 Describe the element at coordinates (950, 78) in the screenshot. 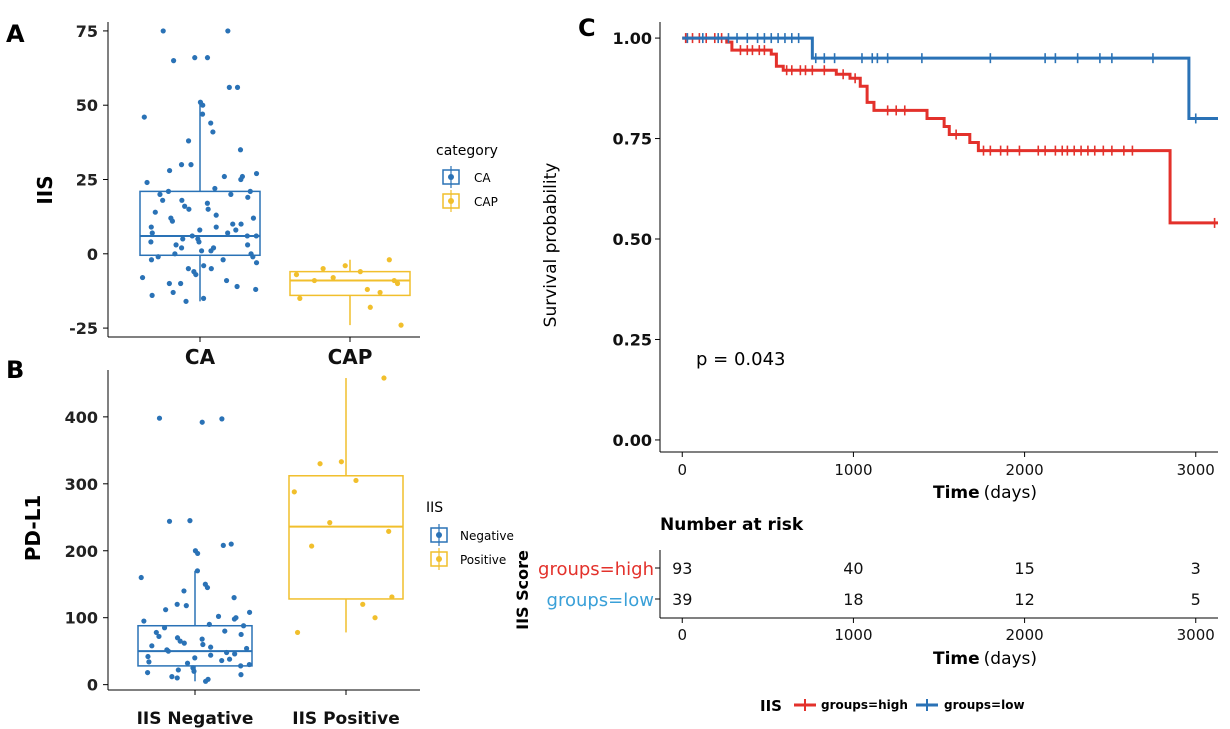

I see `km-curve-low` at that location.